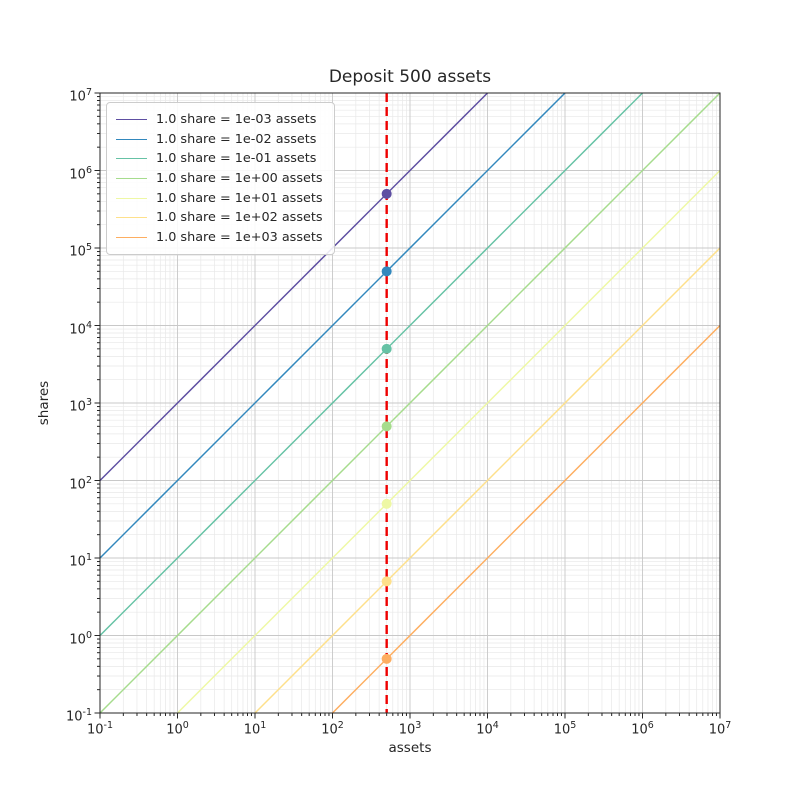 This screenshot has width=800, height=800. Describe the element at coordinates (100, 729) in the screenshot. I see `x-tick-label: 10⁻¹` at that location.